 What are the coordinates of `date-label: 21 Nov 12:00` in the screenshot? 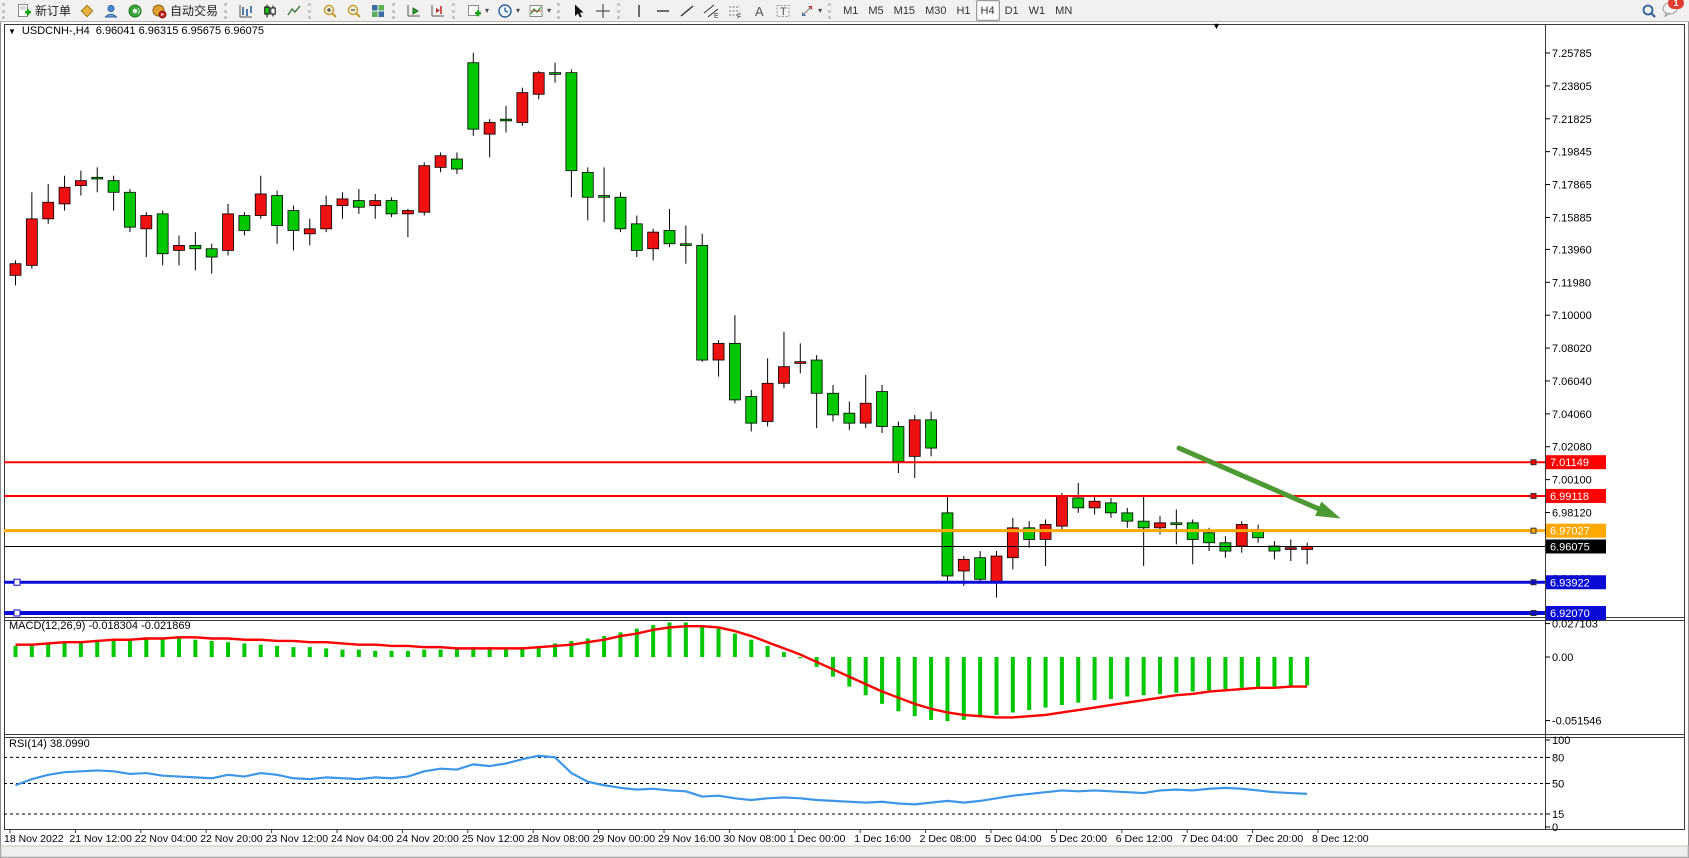 It's located at (100, 839).